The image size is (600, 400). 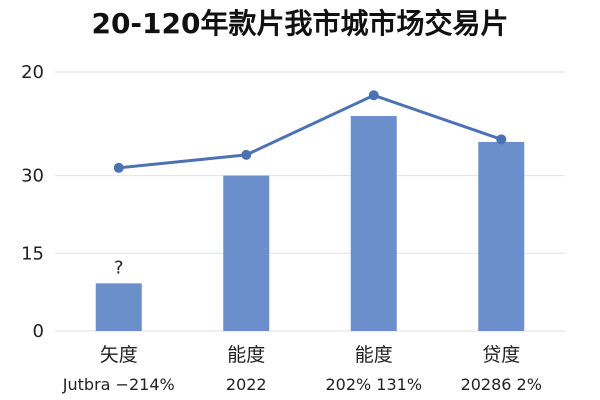 I want to click on y-tick-label: 15, so click(x=32, y=253).